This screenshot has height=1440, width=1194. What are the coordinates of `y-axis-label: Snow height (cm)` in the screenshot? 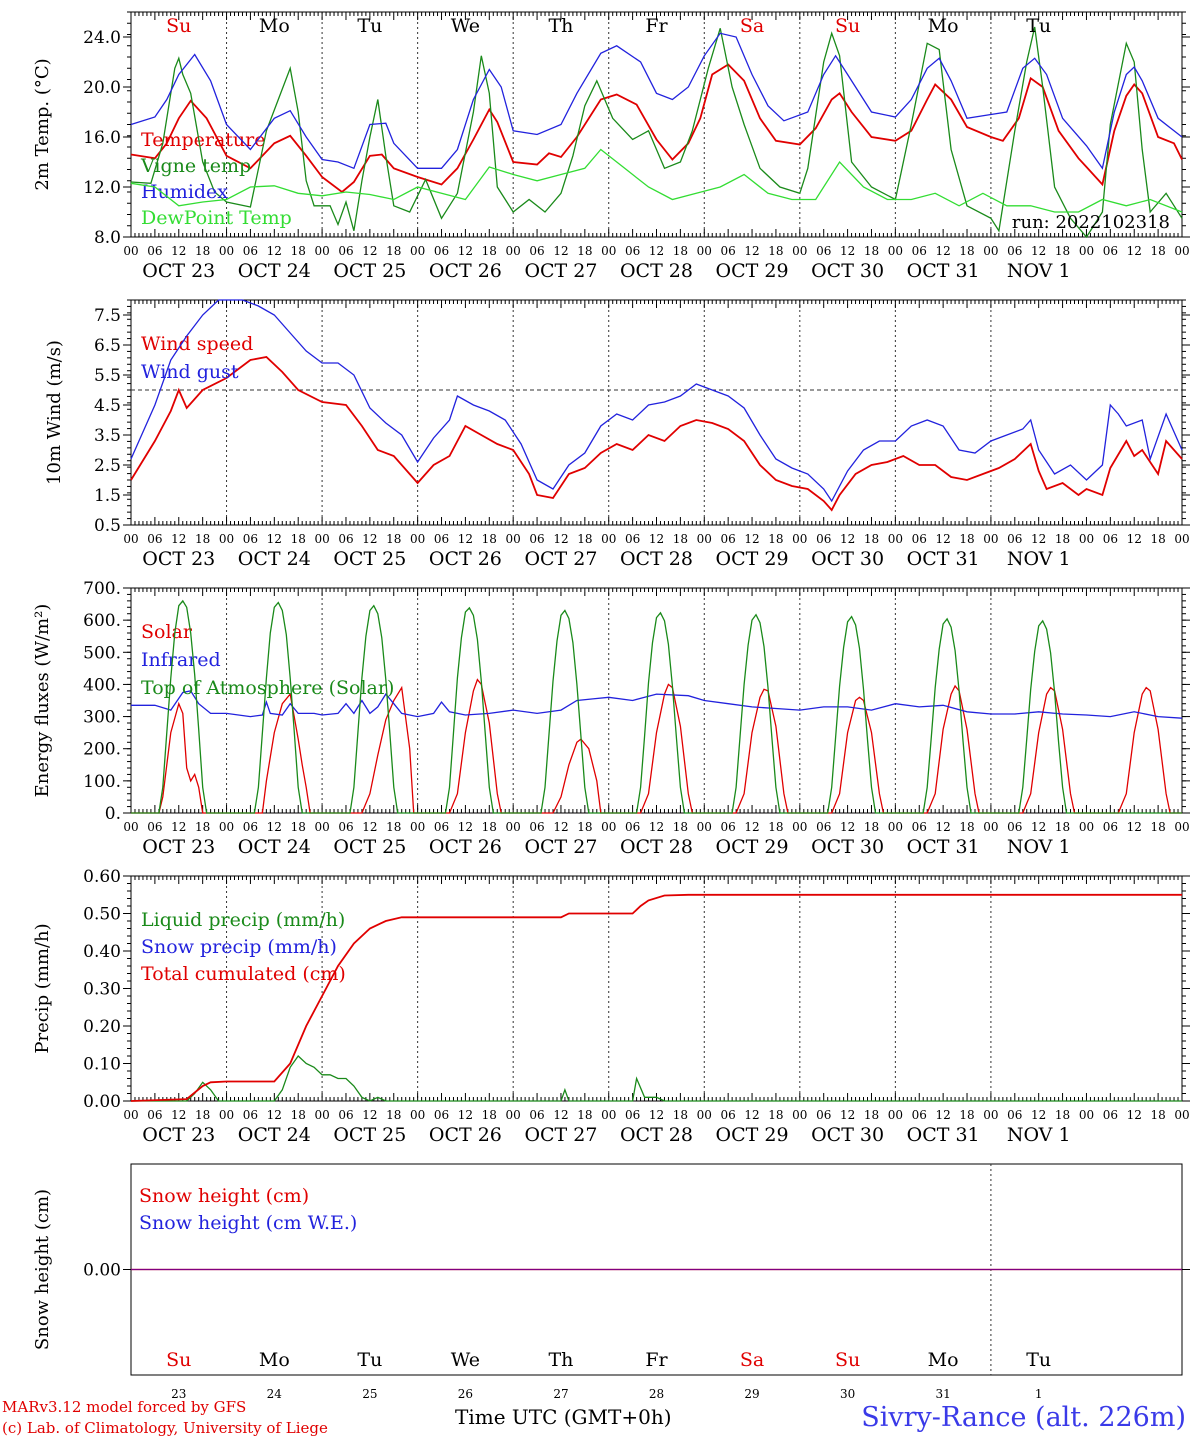 It's located at (42, 1269).